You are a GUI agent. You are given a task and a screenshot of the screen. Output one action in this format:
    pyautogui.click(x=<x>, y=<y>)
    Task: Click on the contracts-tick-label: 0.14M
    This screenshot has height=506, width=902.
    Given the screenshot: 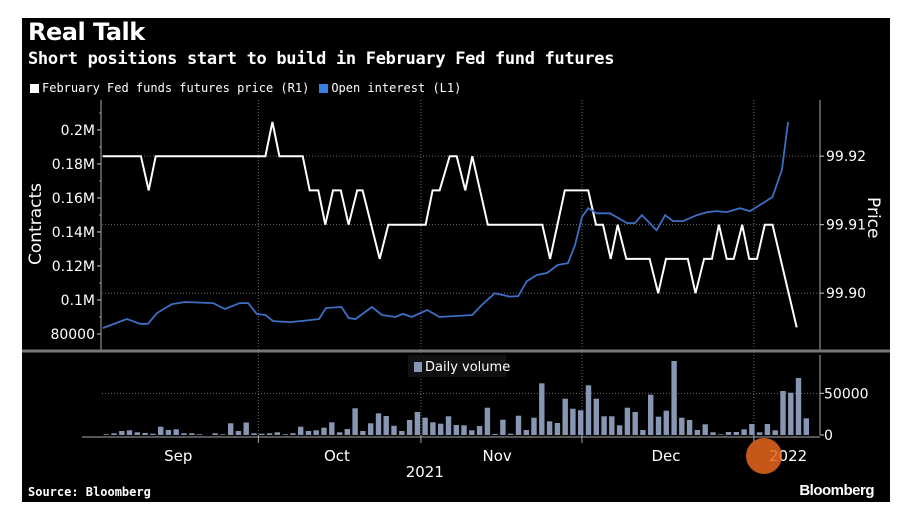 What is the action you would take?
    pyautogui.click(x=73, y=233)
    